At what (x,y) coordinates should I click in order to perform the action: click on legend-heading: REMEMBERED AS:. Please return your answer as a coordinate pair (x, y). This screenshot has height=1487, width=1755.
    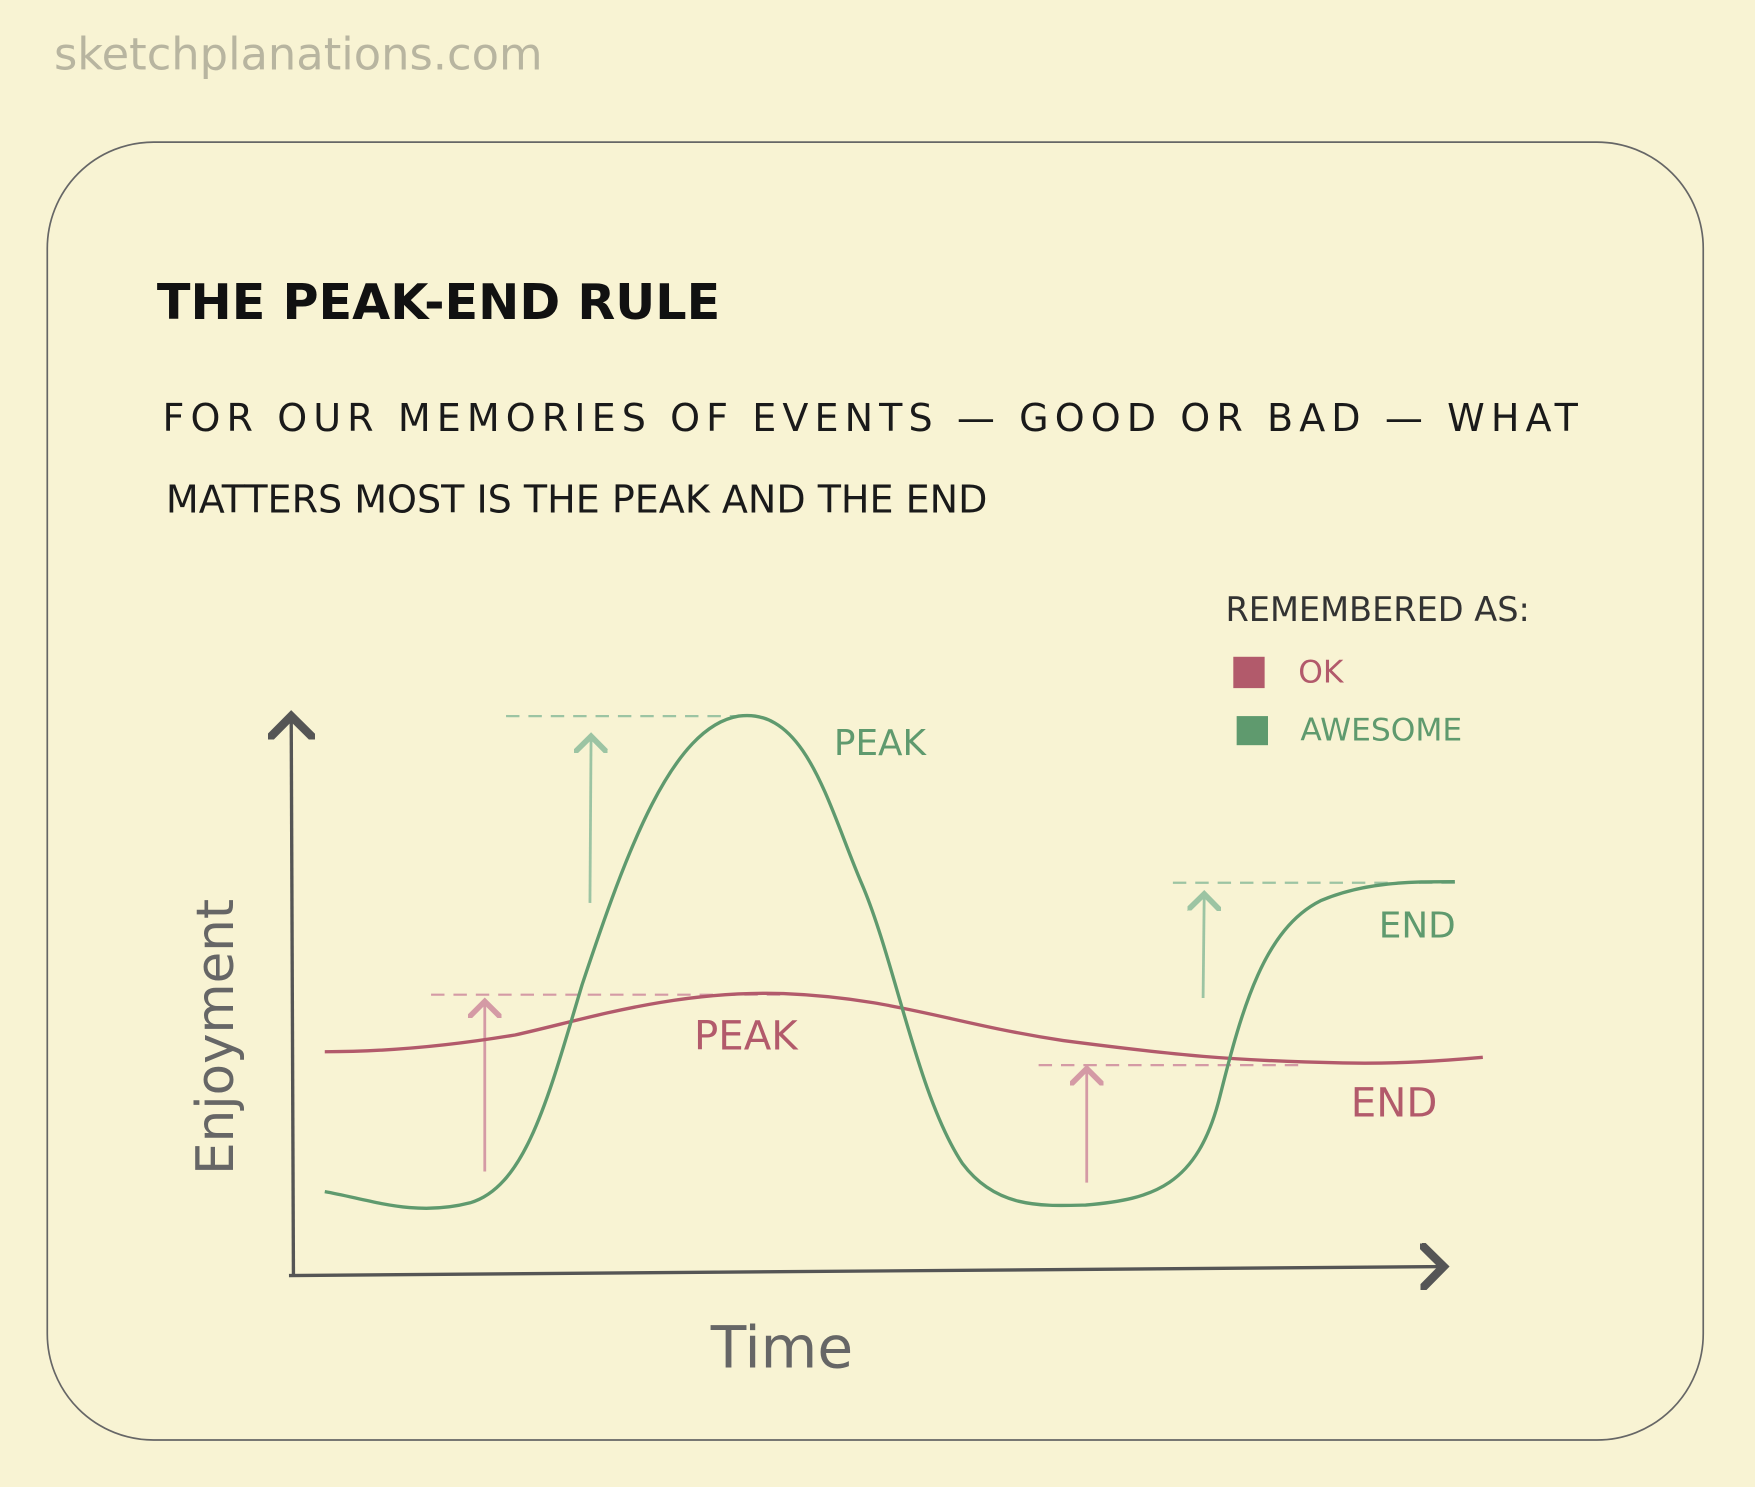
    Looking at the image, I should click on (1377, 609).